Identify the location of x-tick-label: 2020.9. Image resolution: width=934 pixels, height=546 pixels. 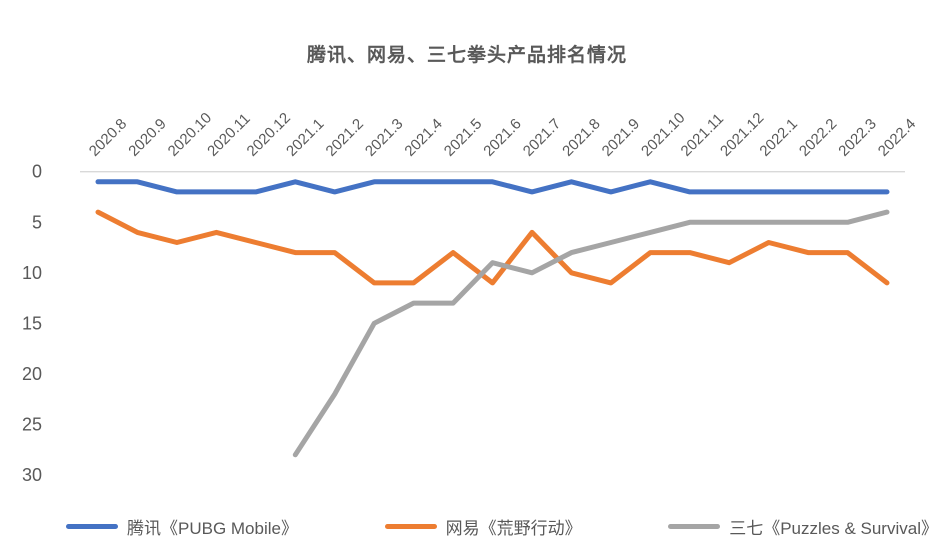
(147, 137).